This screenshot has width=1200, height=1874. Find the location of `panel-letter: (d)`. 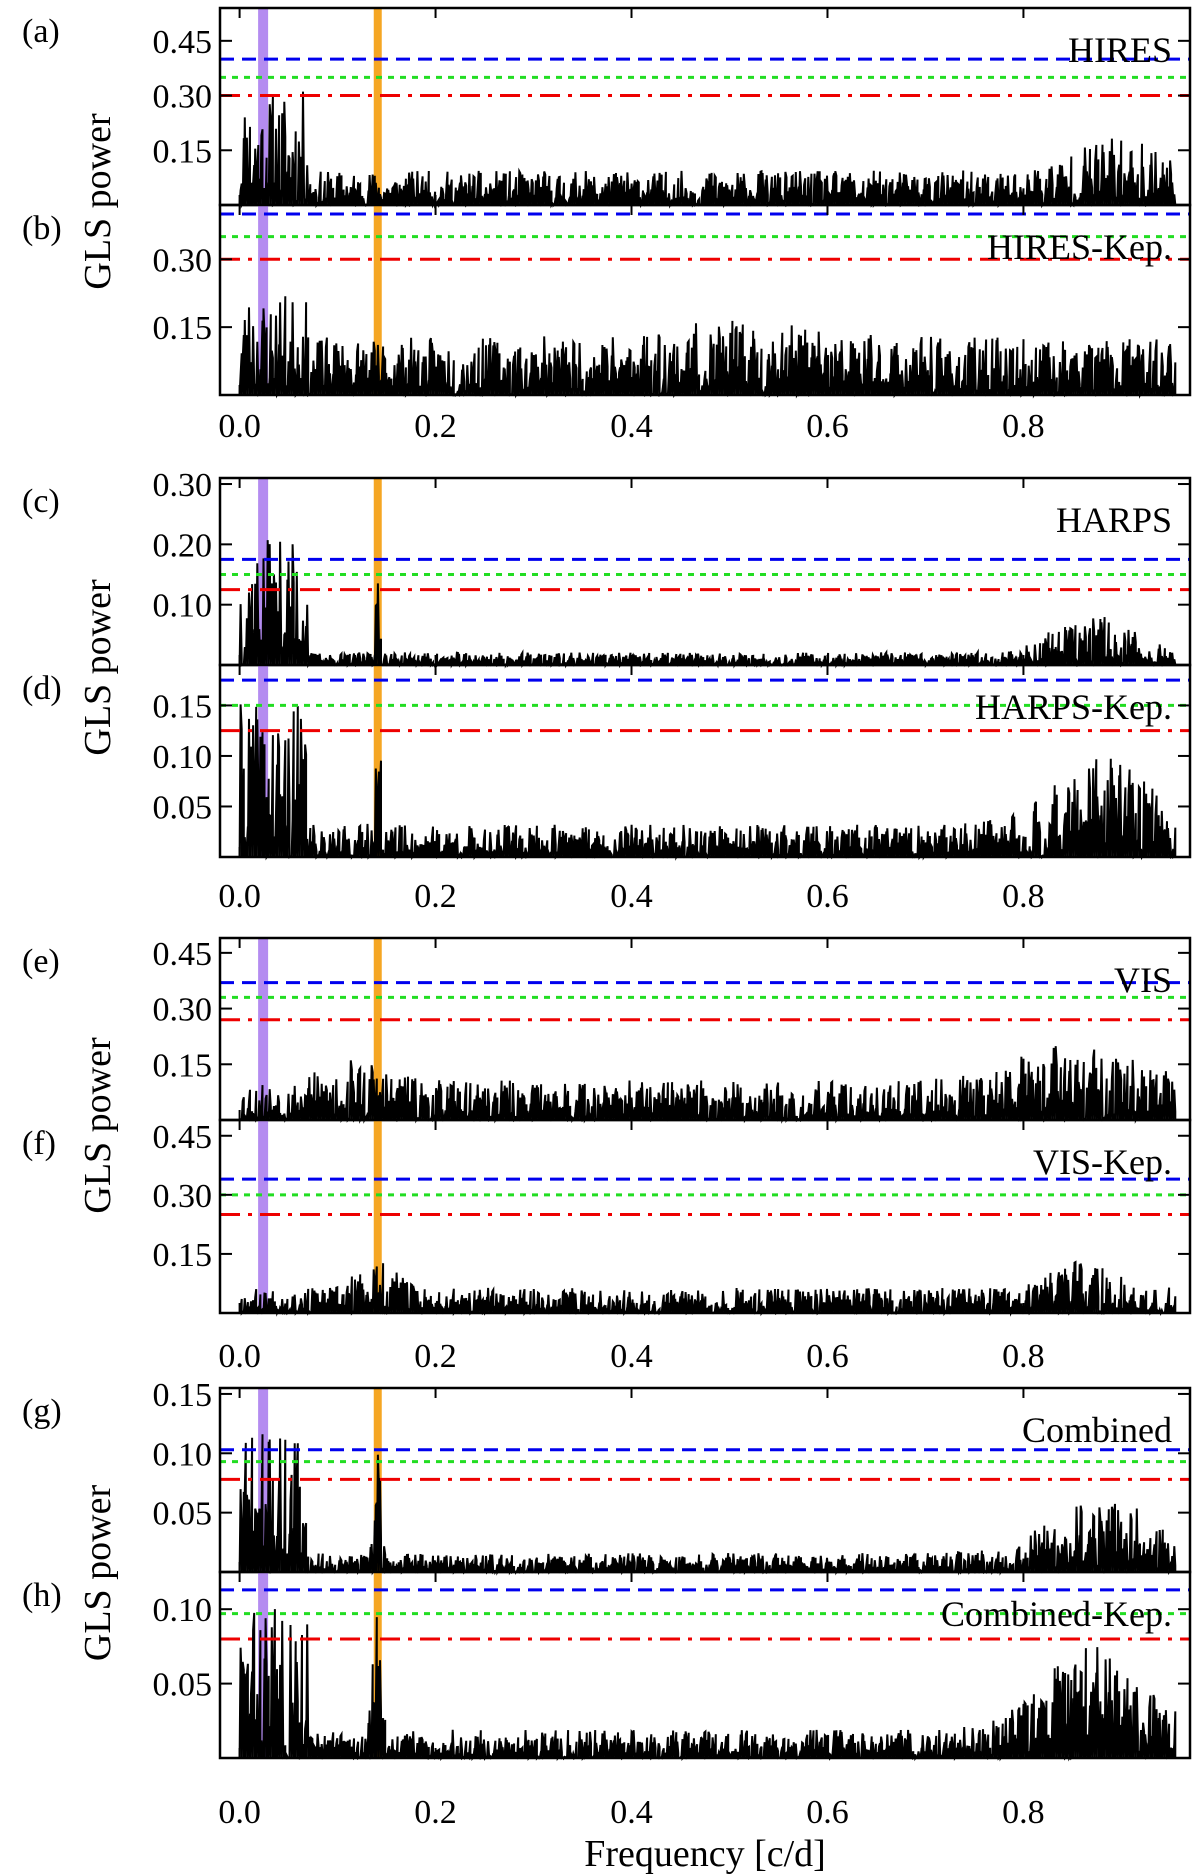

panel-letter: (d) is located at coordinates (42, 688).